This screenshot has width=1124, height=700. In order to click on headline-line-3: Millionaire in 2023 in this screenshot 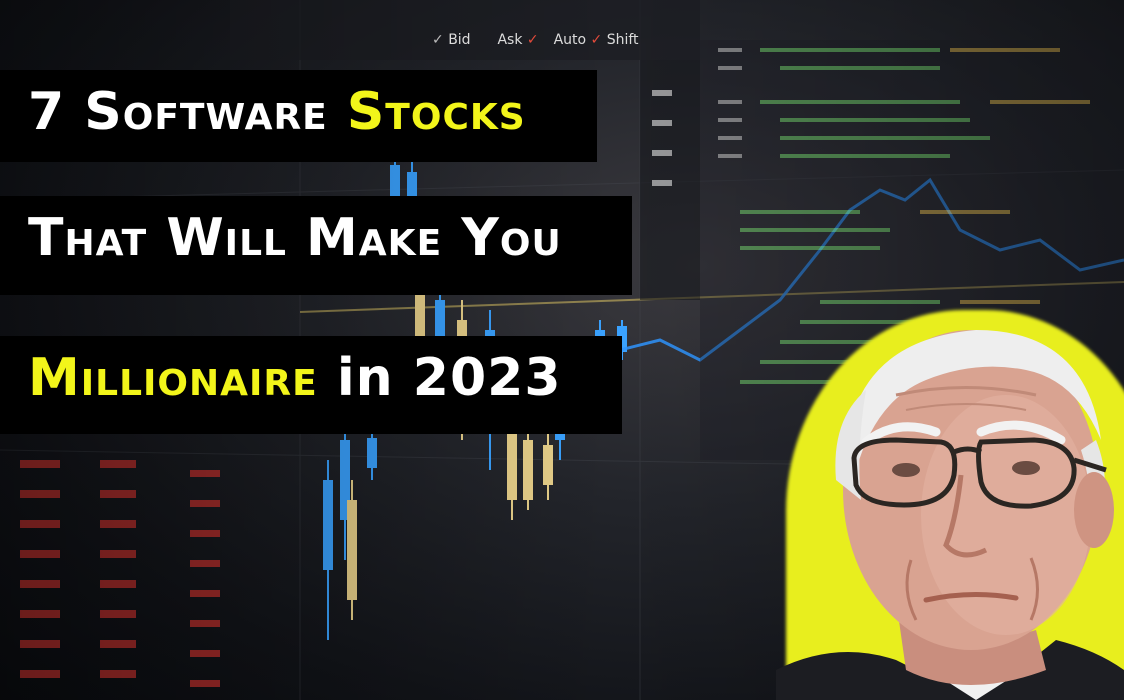, I will do `click(311, 385)`.